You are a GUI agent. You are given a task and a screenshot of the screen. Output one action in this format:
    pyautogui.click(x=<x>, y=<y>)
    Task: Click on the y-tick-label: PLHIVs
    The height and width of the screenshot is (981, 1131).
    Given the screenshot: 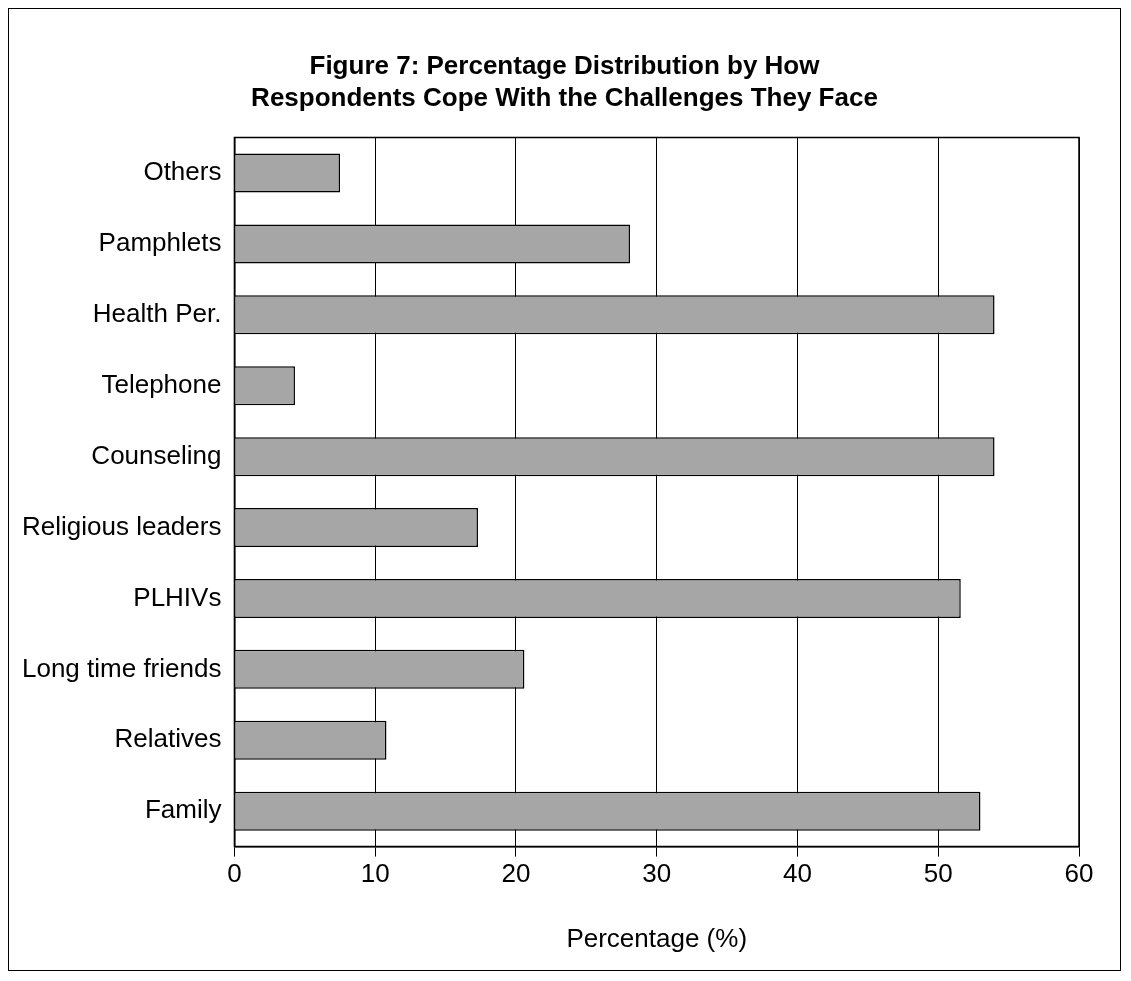 What is the action you would take?
    pyautogui.click(x=177, y=596)
    